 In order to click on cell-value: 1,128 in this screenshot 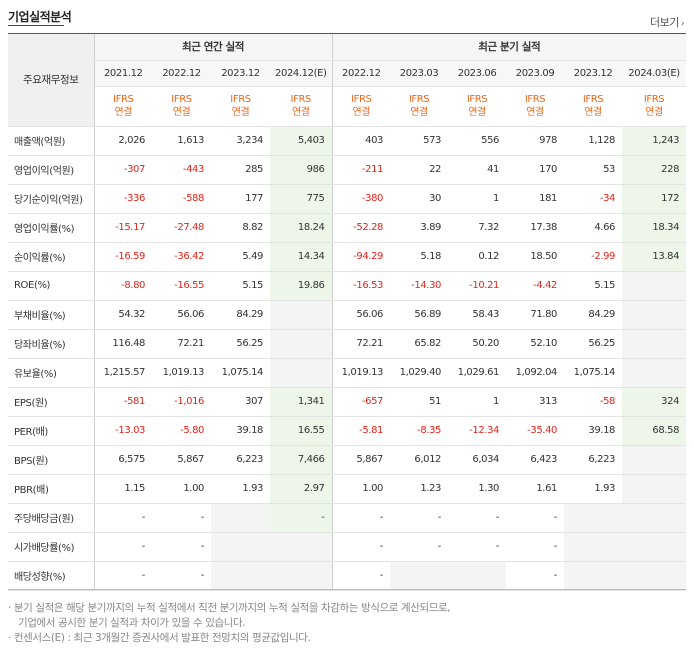, I will do `click(593, 141)`.